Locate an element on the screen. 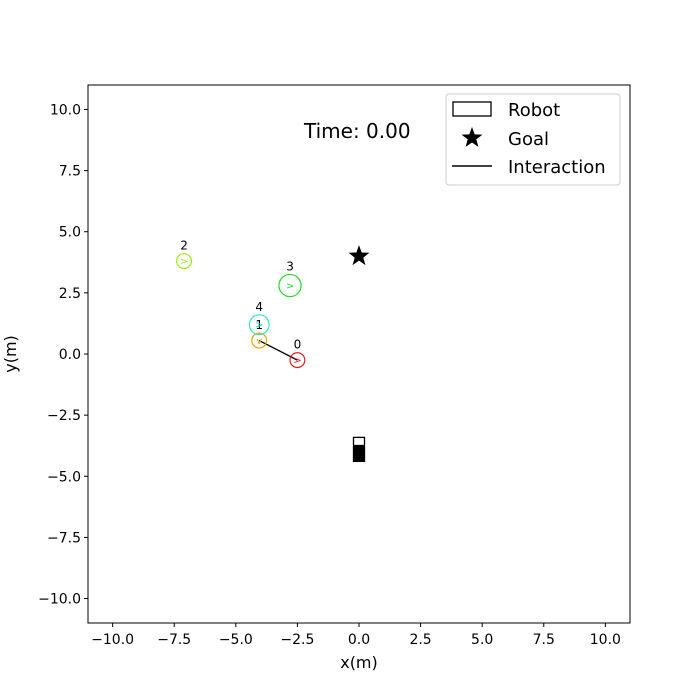 The image size is (700, 700). x-tick-label: −5.0 is located at coordinates (236, 640).